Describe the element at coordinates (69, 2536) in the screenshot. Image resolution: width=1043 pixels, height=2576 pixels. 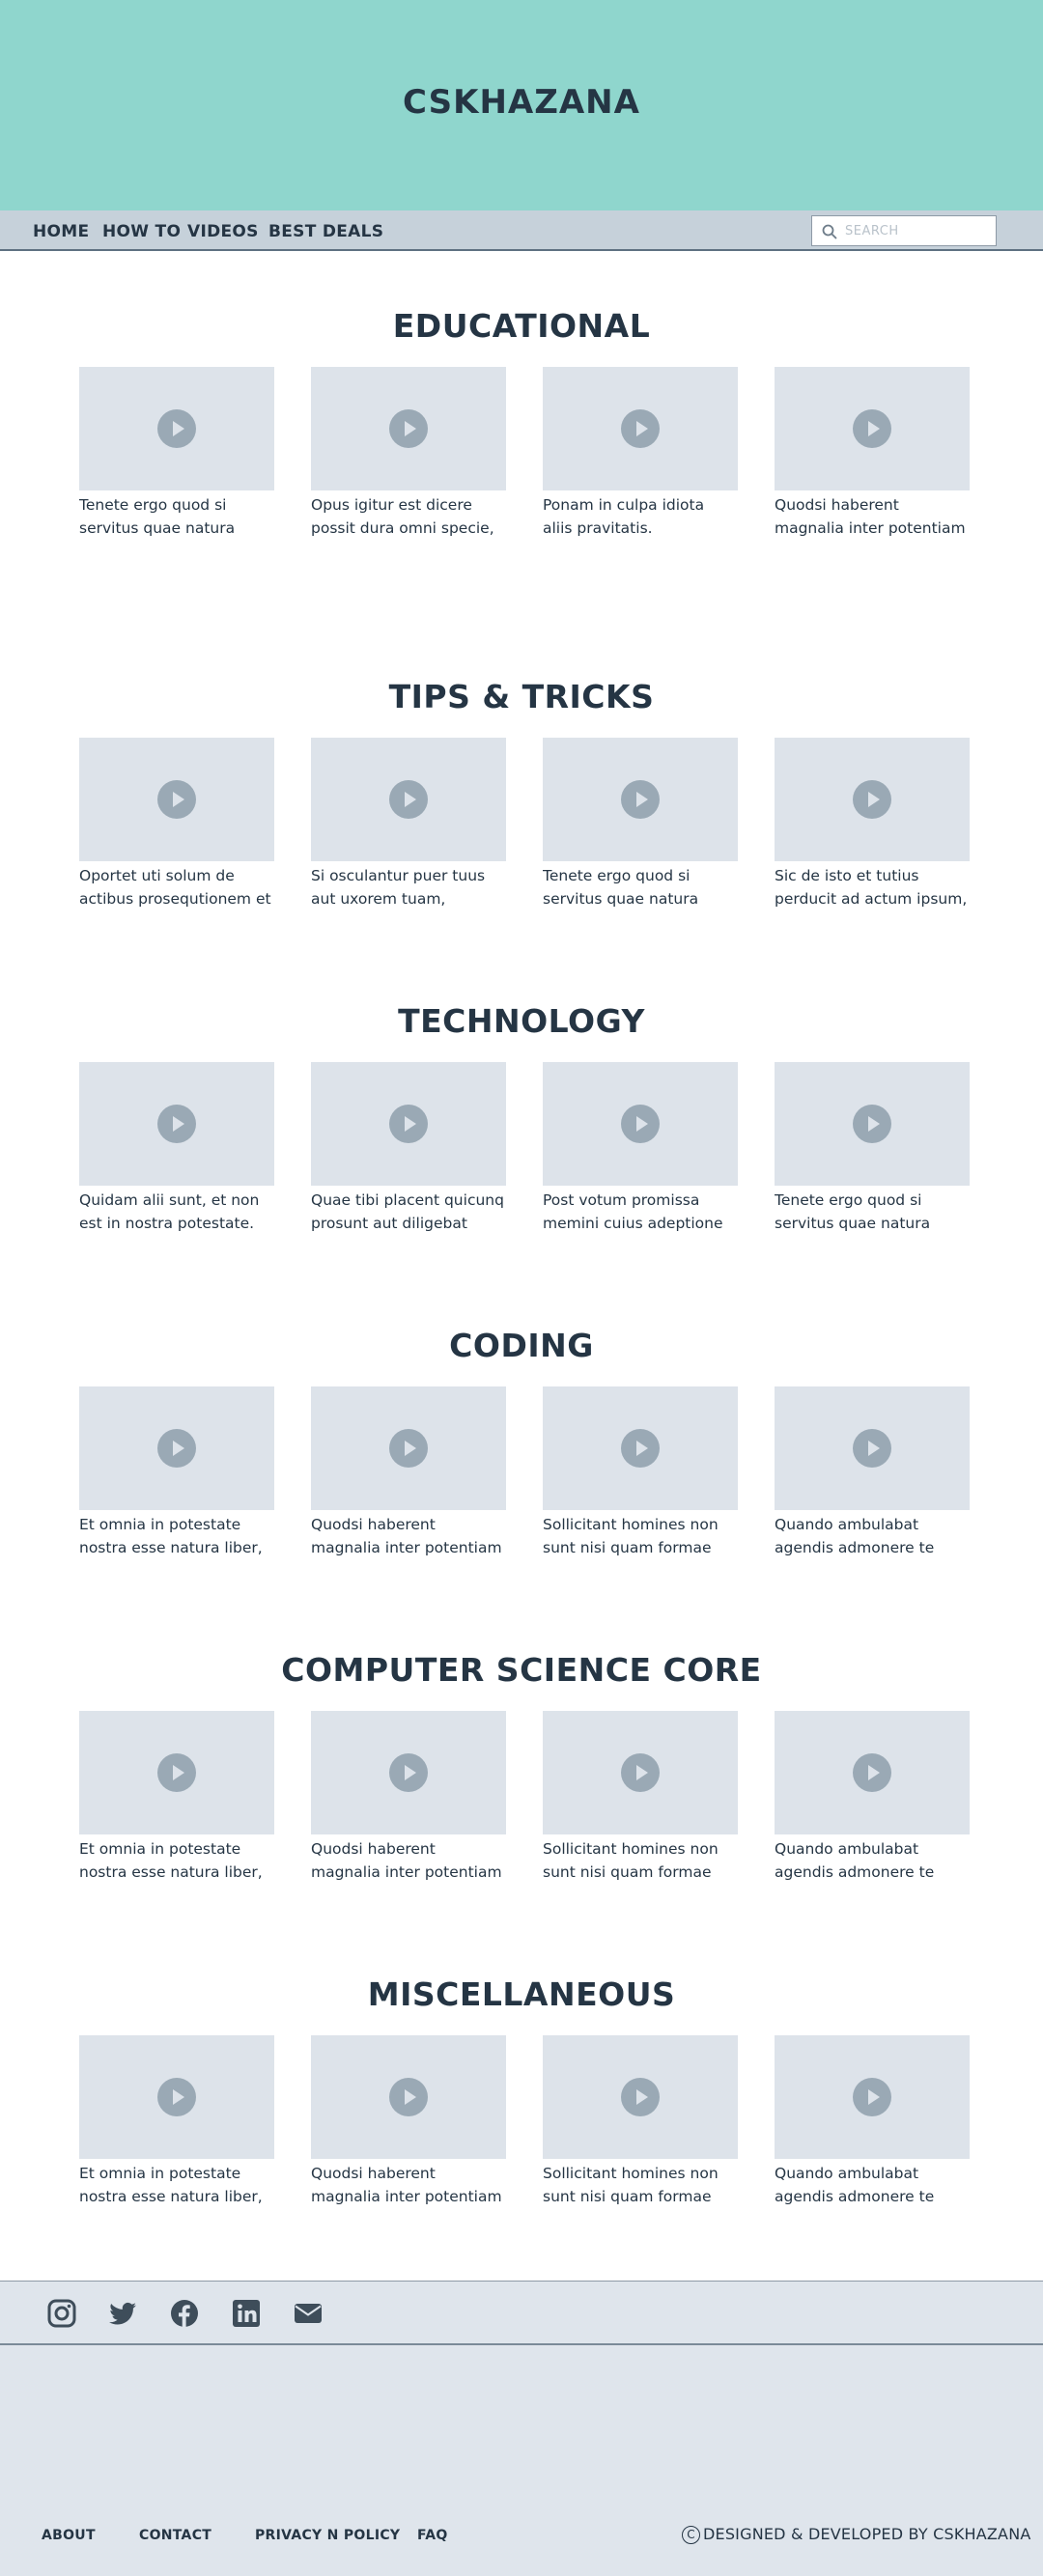
I see `footer-link-about: ABOUT` at that location.